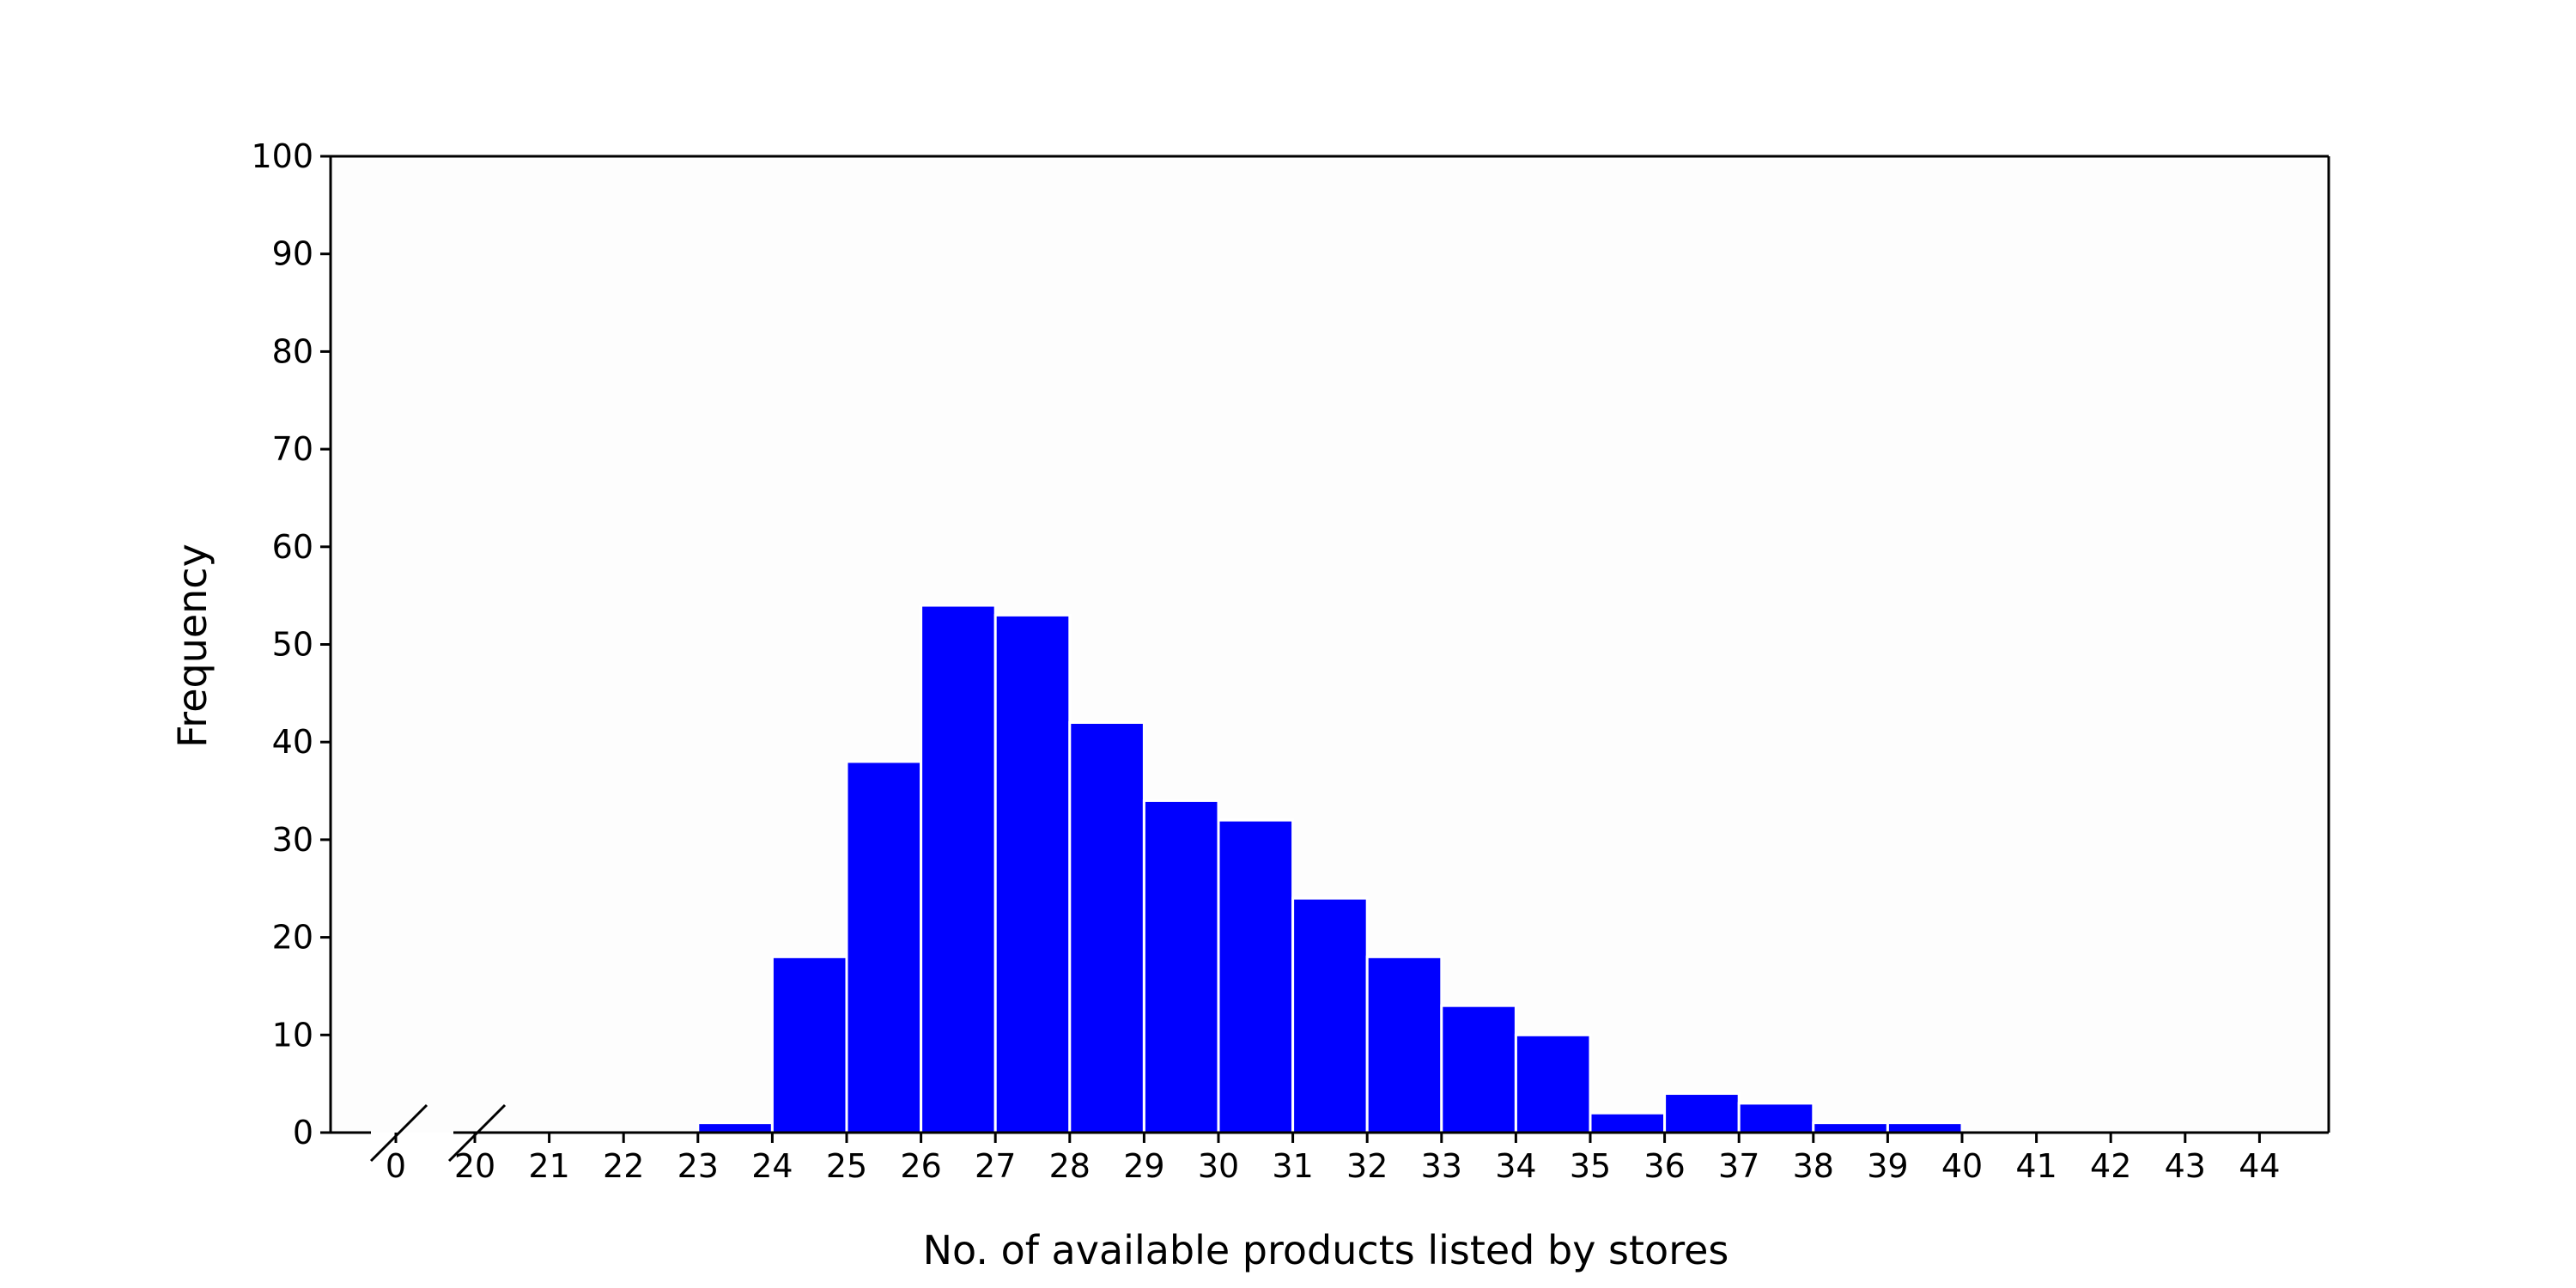  Describe the element at coordinates (772, 1166) in the screenshot. I see `x-tick-label-24: 24` at that location.